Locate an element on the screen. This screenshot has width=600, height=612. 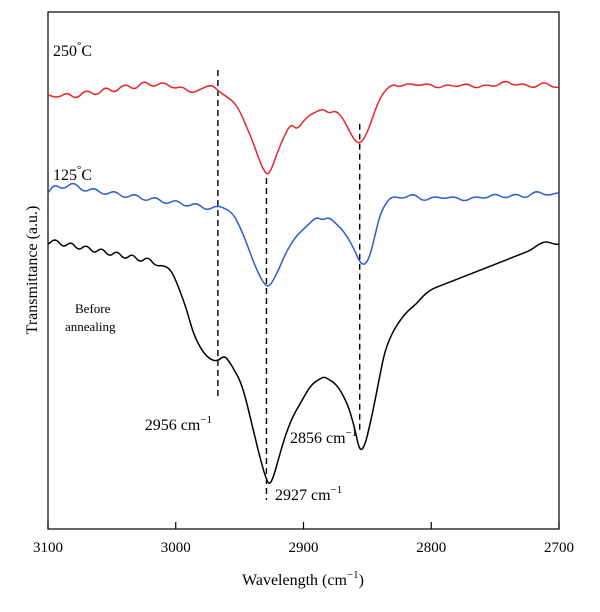
x-tick-label-3100: 3100 is located at coordinates (48, 548).